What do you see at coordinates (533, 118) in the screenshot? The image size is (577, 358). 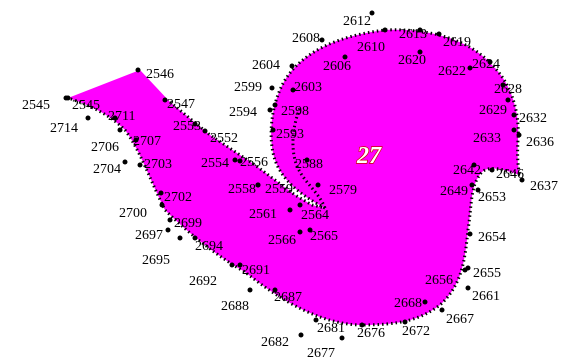 I see `vertex-label: 2632` at bounding box center [533, 118].